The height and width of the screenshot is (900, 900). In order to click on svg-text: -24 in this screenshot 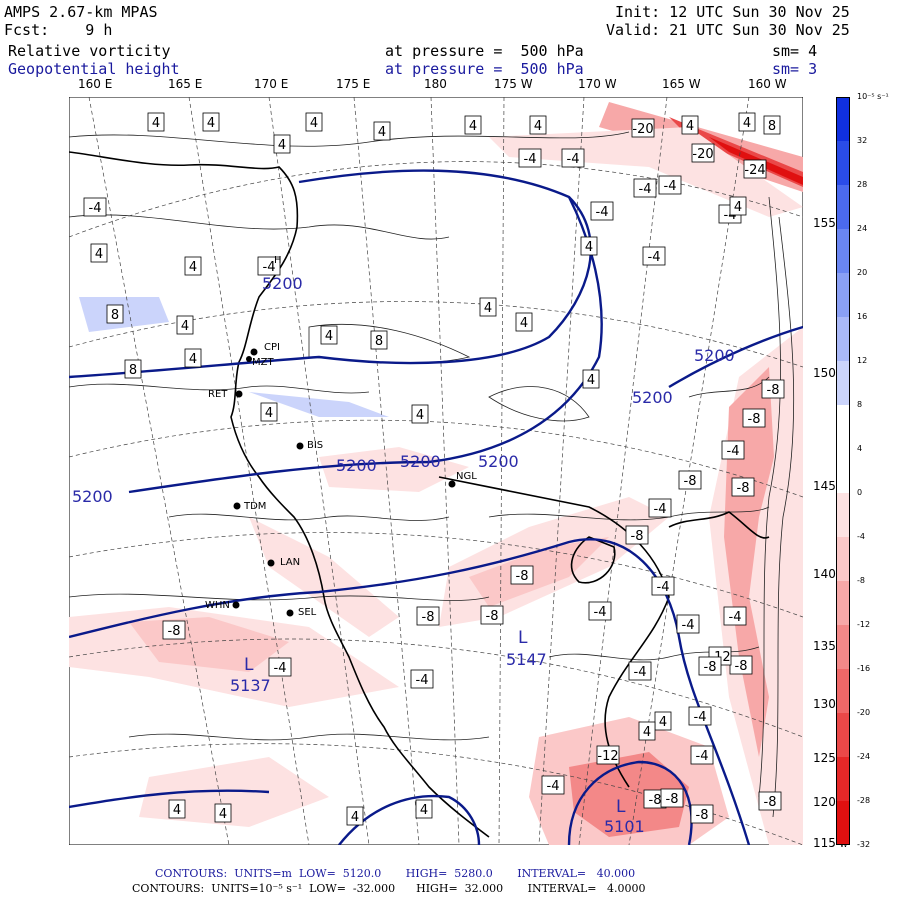, I will do `click(754, 170)`.